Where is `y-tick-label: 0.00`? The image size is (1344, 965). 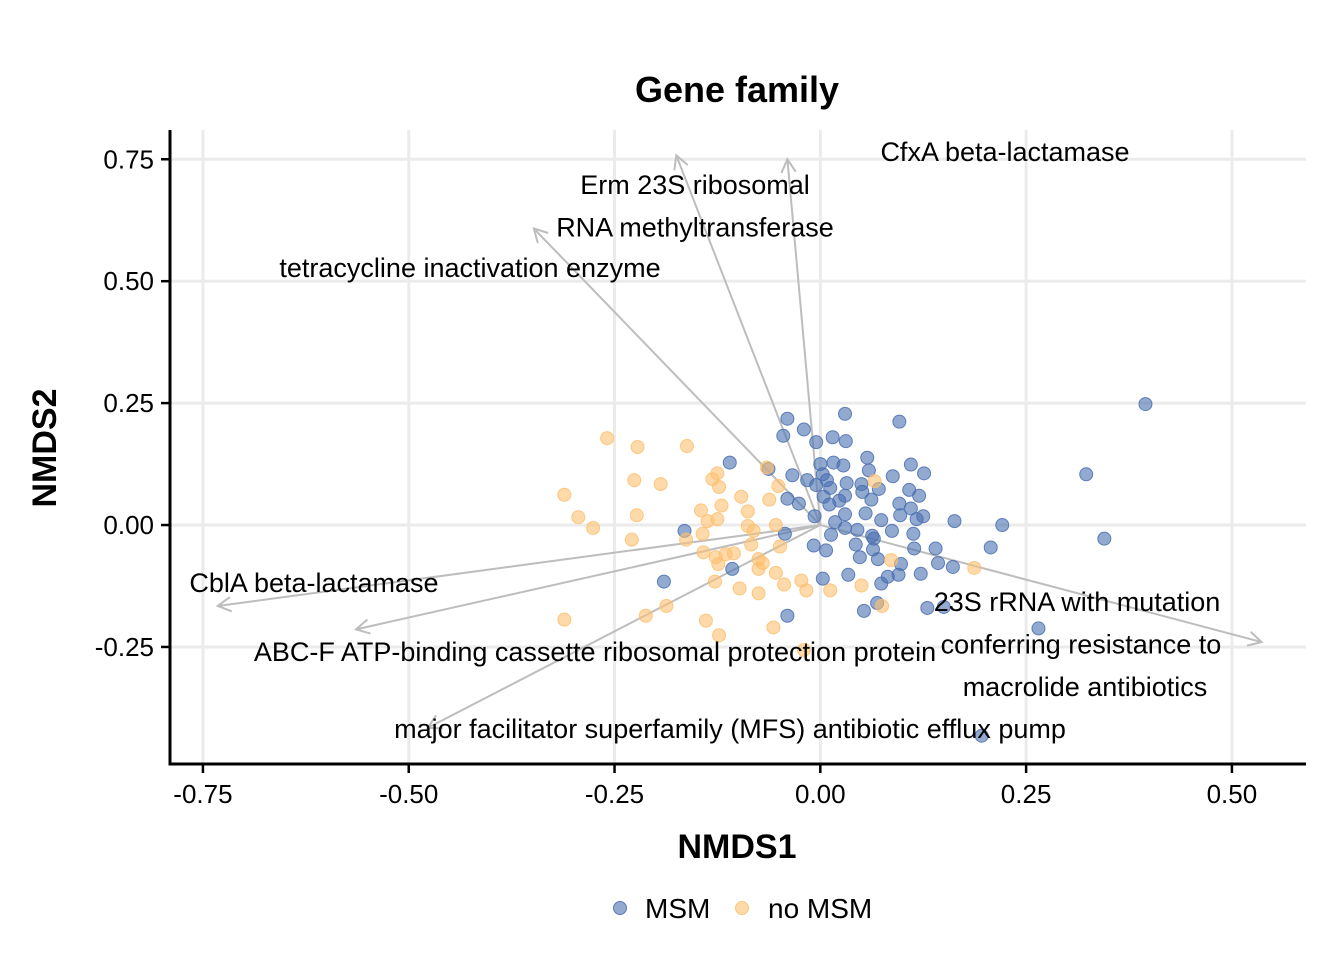 y-tick-label: 0.00 is located at coordinates (128, 525).